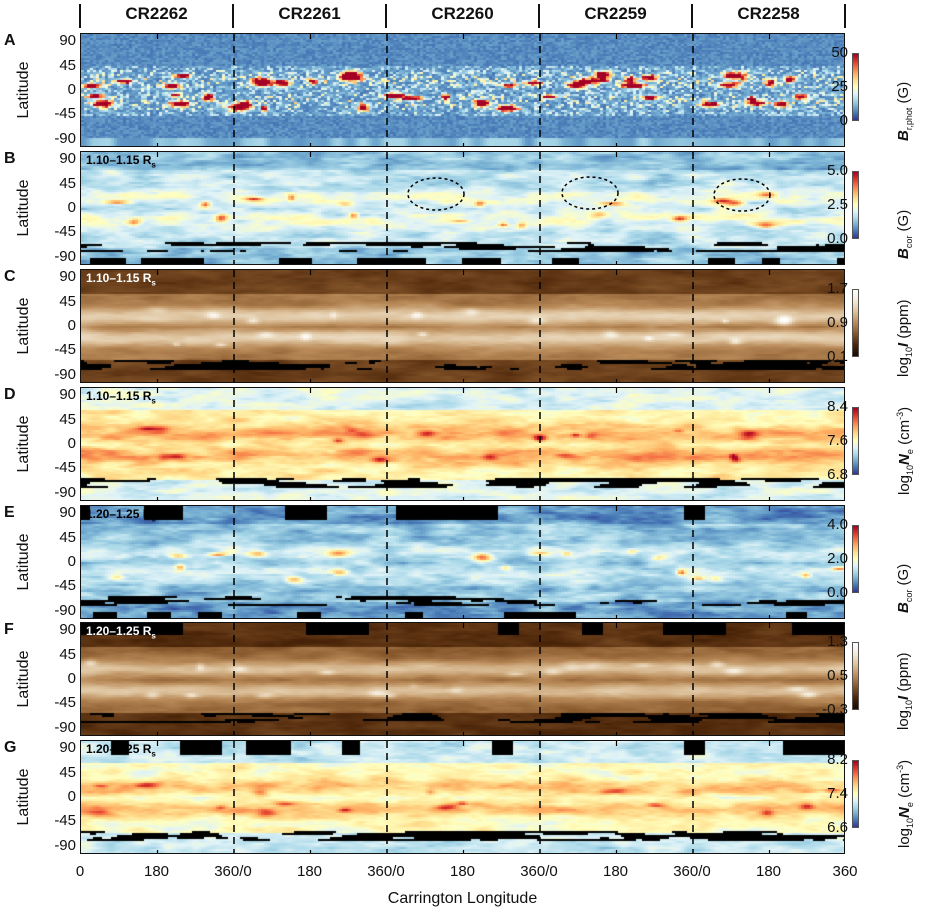  Describe the element at coordinates (10, 747) in the screenshot. I see `panel-letter: G` at that location.